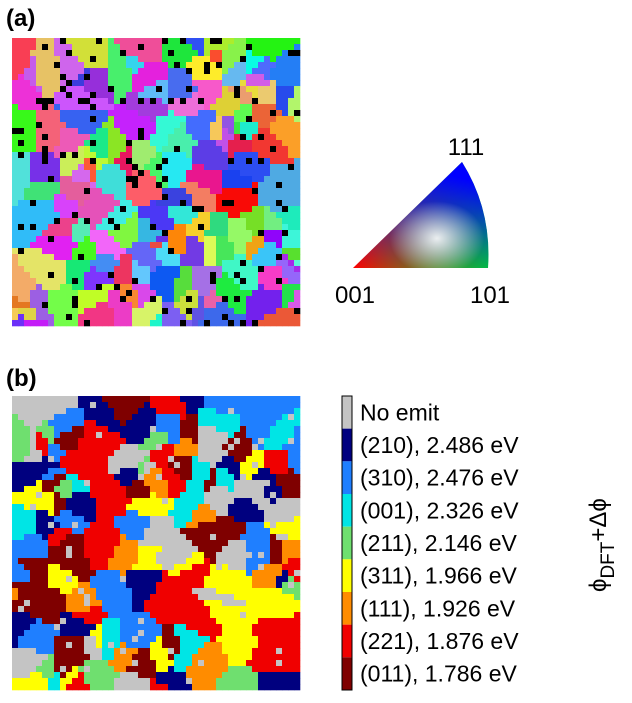  I want to click on axis-suffix: +Δϕ, so click(598, 520).